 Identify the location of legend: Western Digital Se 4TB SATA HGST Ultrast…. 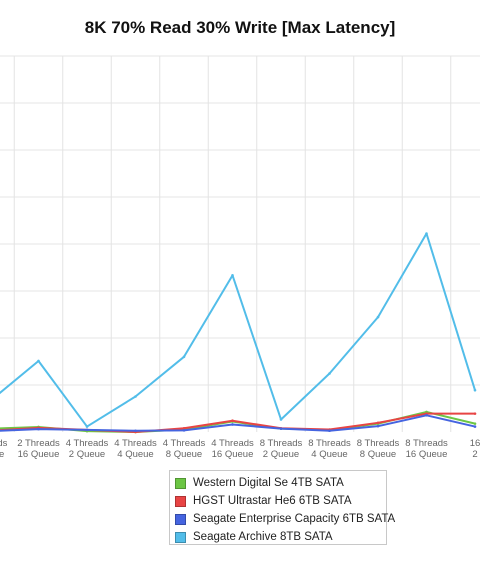
(282, 508).